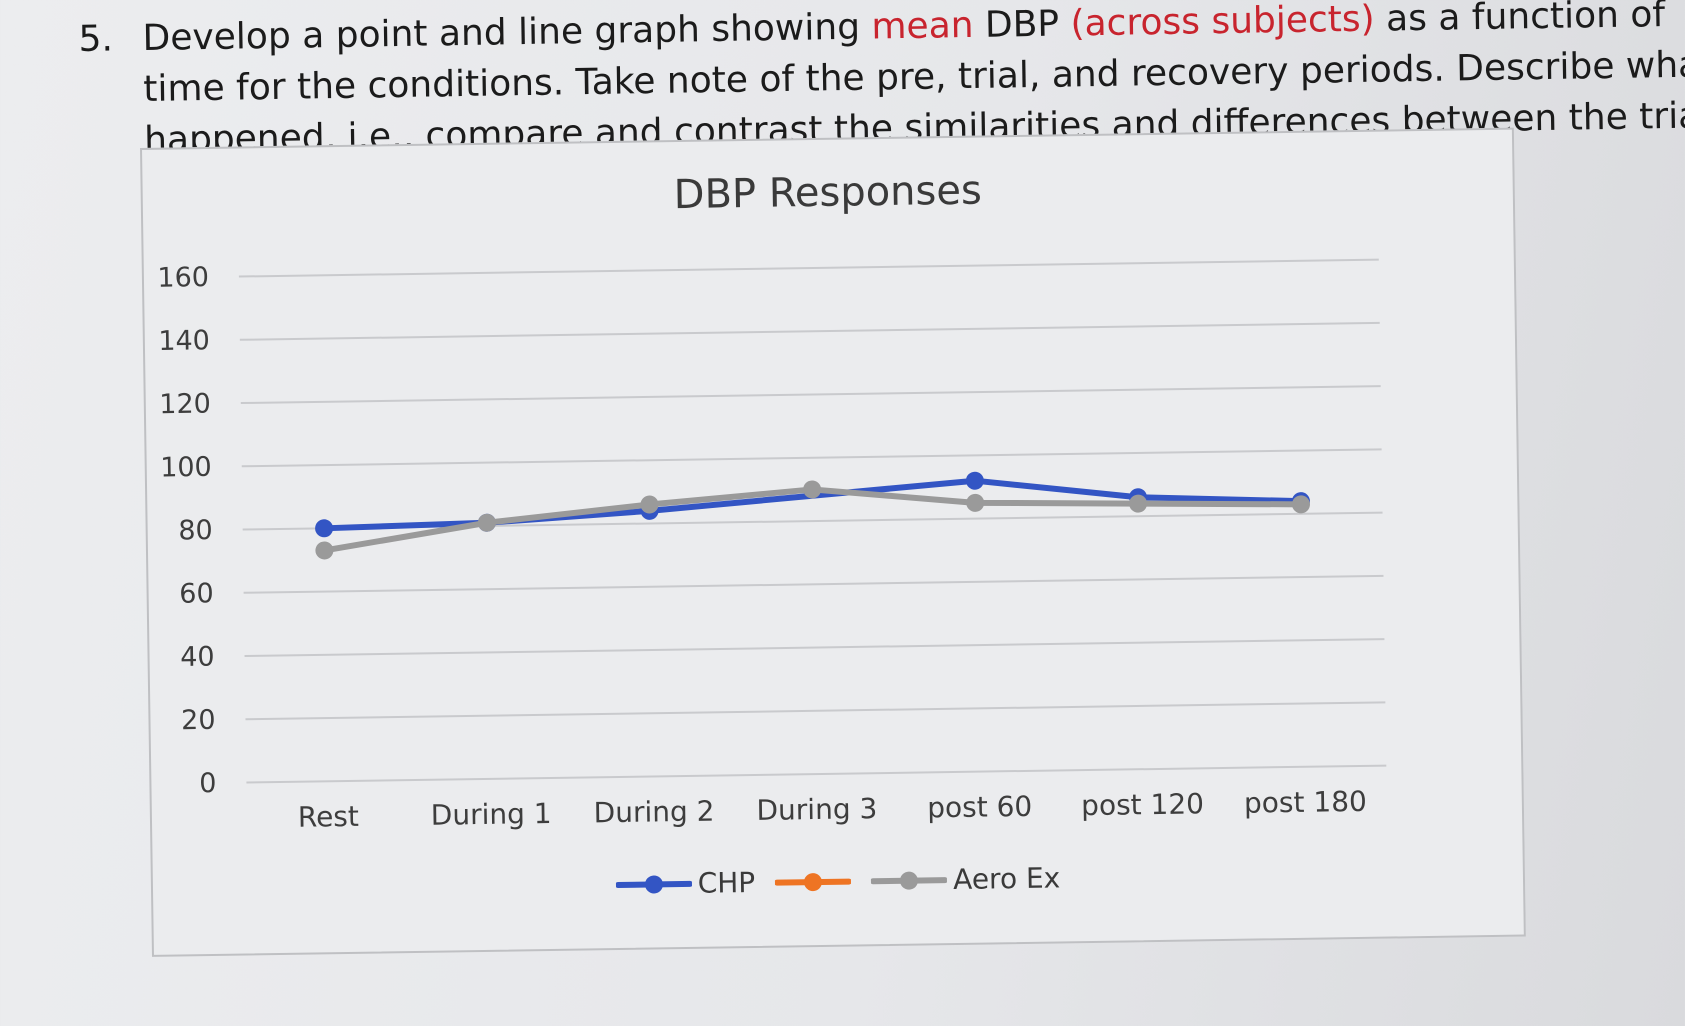  Describe the element at coordinates (1006, 879) in the screenshot. I see `legend-label: Aero Ex` at that location.